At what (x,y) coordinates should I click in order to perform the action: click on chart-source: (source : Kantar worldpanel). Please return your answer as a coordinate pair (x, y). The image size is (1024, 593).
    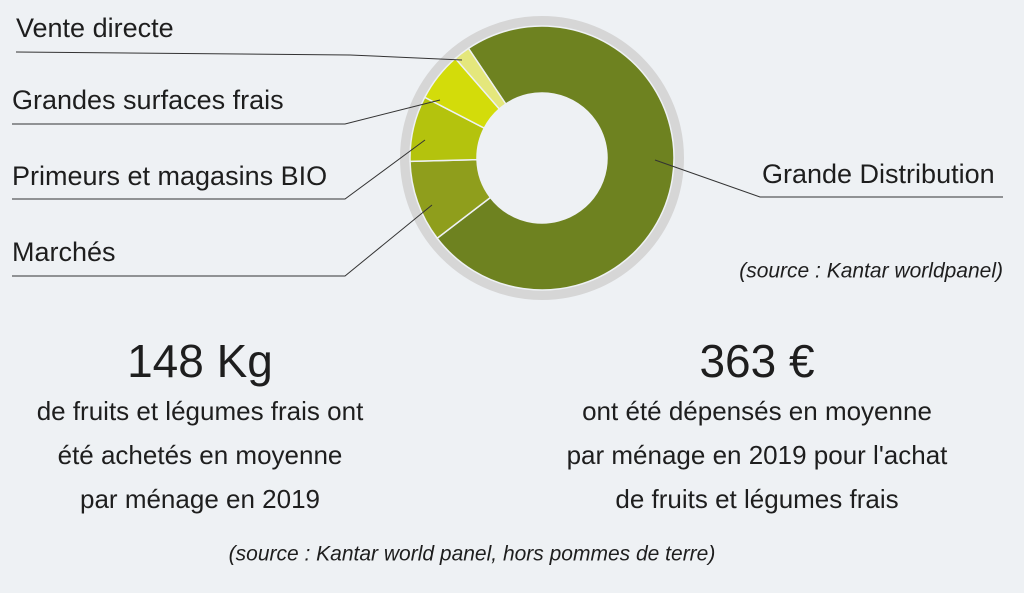
    Looking at the image, I should click on (871, 271).